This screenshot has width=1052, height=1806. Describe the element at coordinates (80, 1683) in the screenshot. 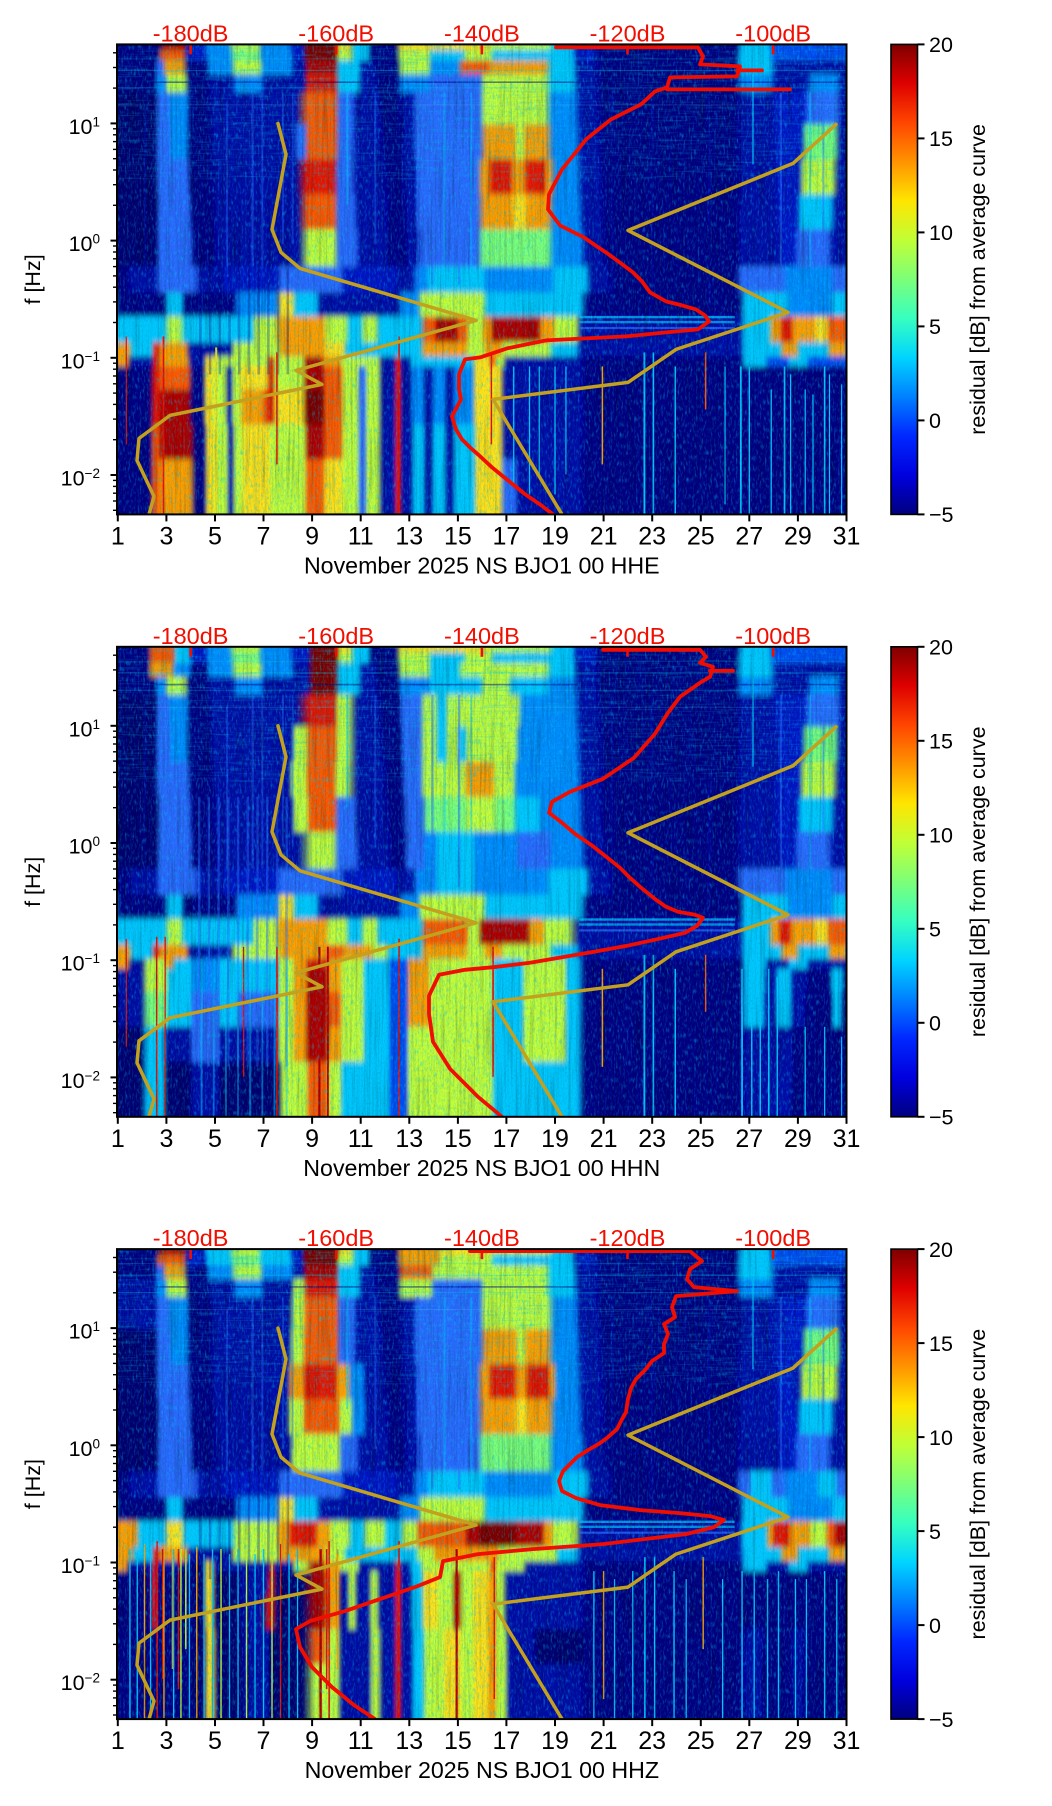

I see `svg-text: 10⁻²` at that location.